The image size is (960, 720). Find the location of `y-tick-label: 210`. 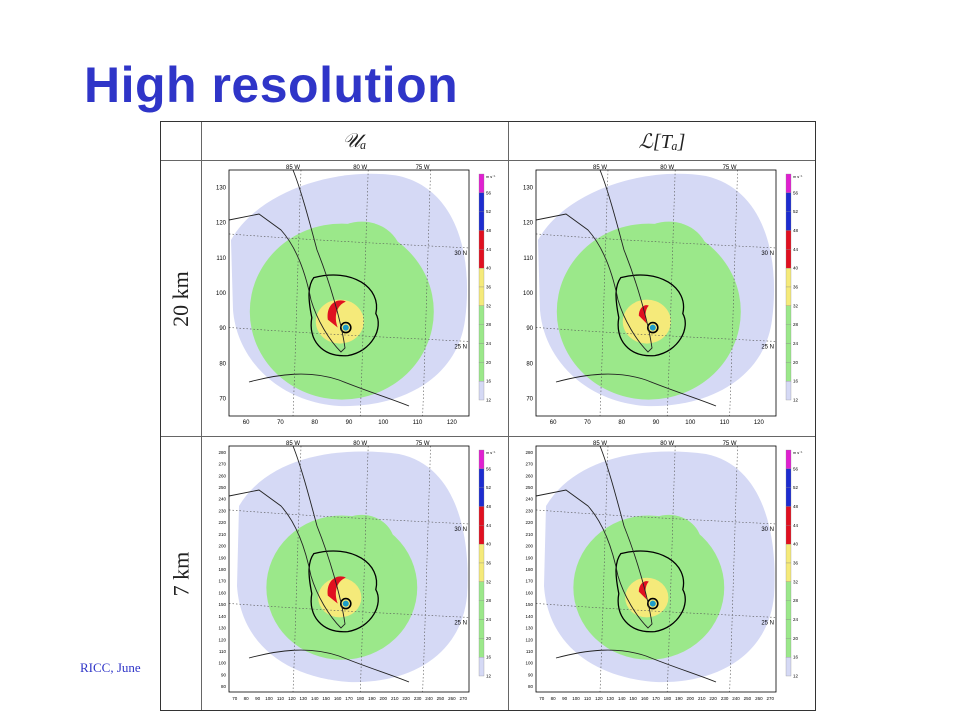

y-tick-label: 210 is located at coordinates (529, 534).